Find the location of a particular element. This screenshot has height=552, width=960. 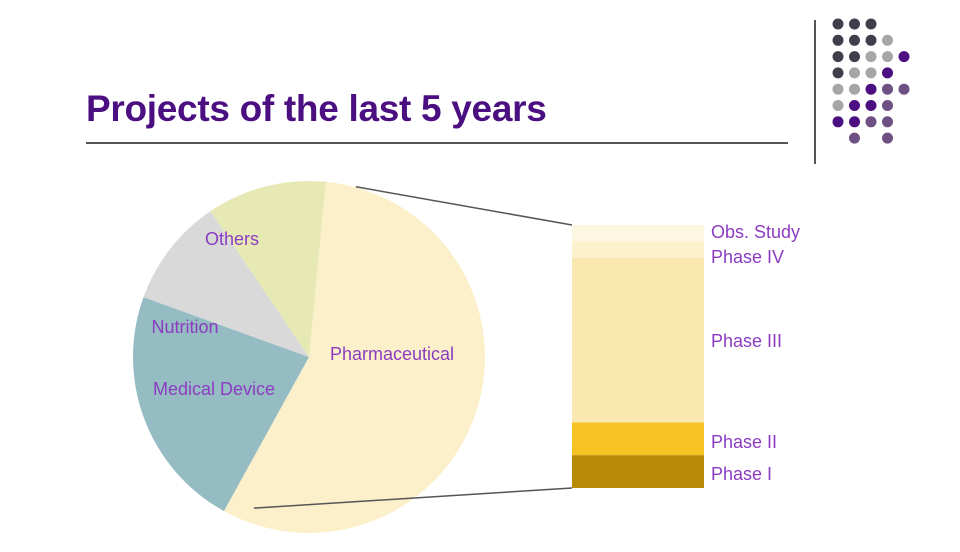

connector-line-top is located at coordinates (464, 206).